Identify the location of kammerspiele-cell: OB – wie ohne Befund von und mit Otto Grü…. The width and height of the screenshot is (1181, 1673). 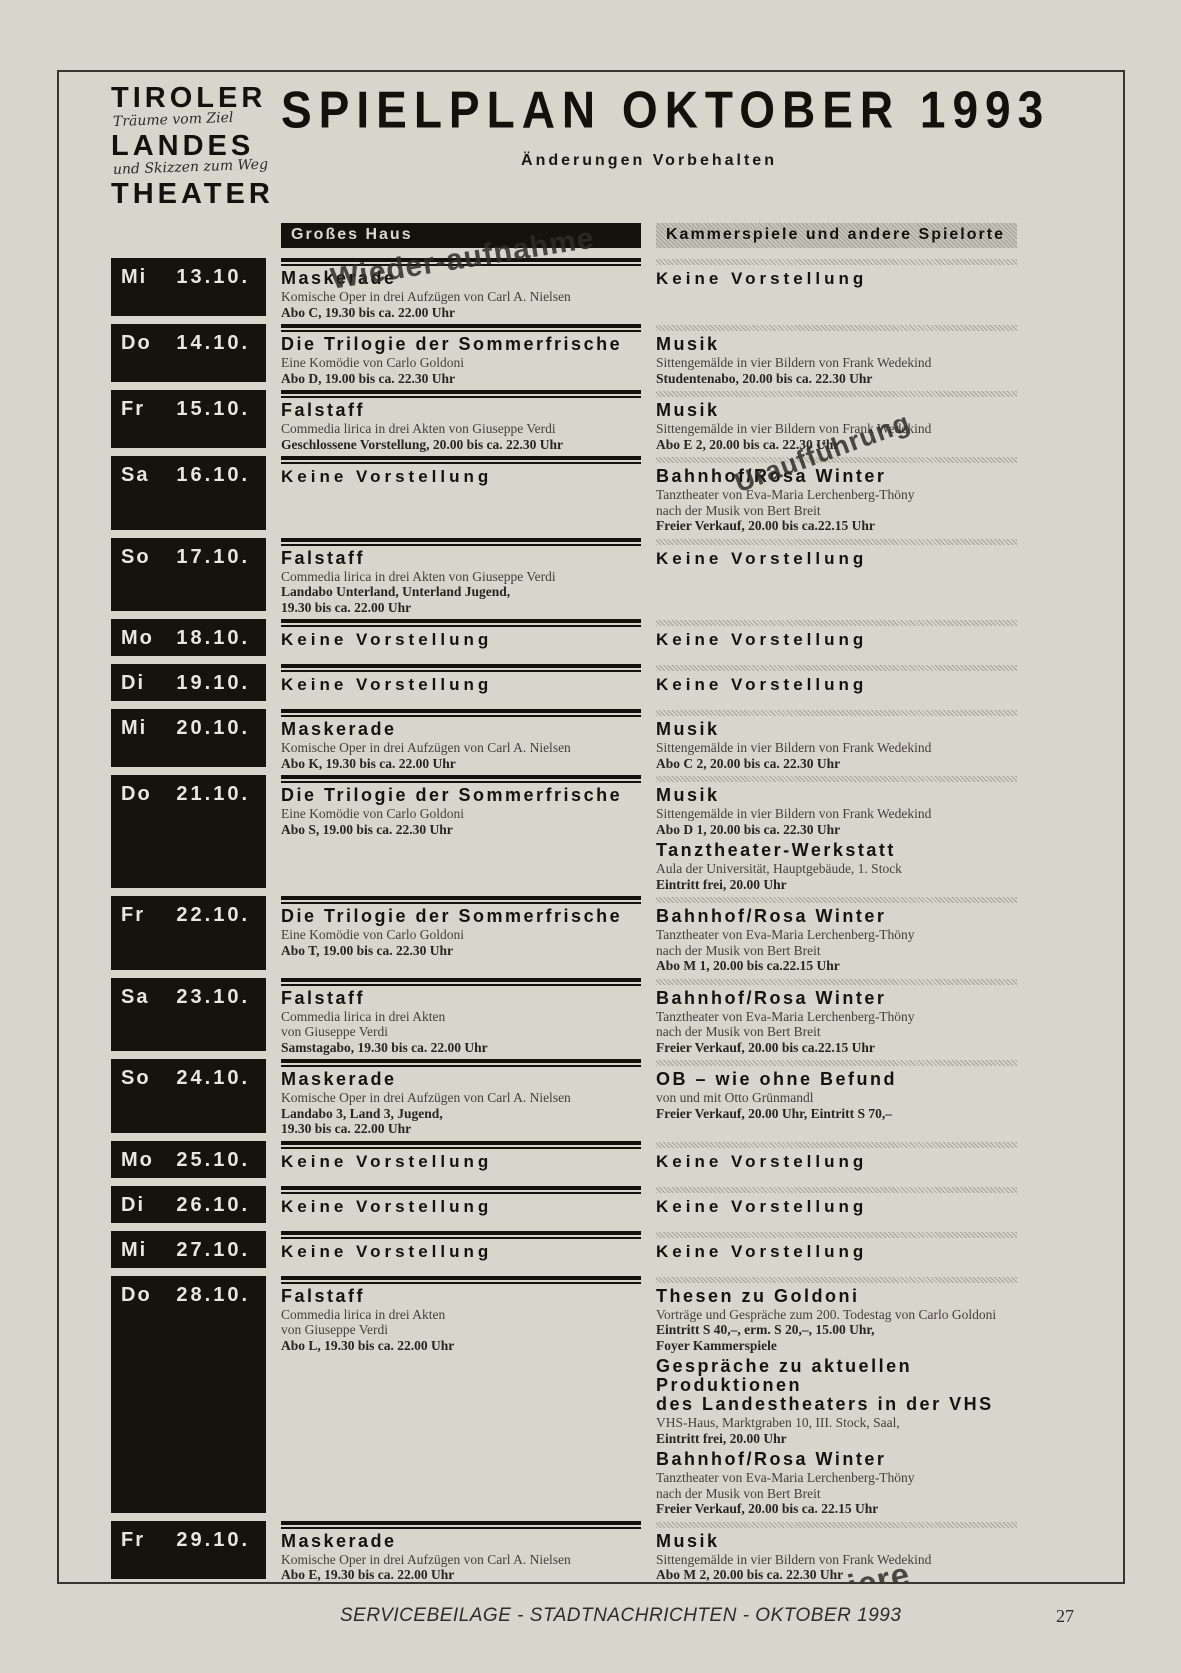
(836, 1100).